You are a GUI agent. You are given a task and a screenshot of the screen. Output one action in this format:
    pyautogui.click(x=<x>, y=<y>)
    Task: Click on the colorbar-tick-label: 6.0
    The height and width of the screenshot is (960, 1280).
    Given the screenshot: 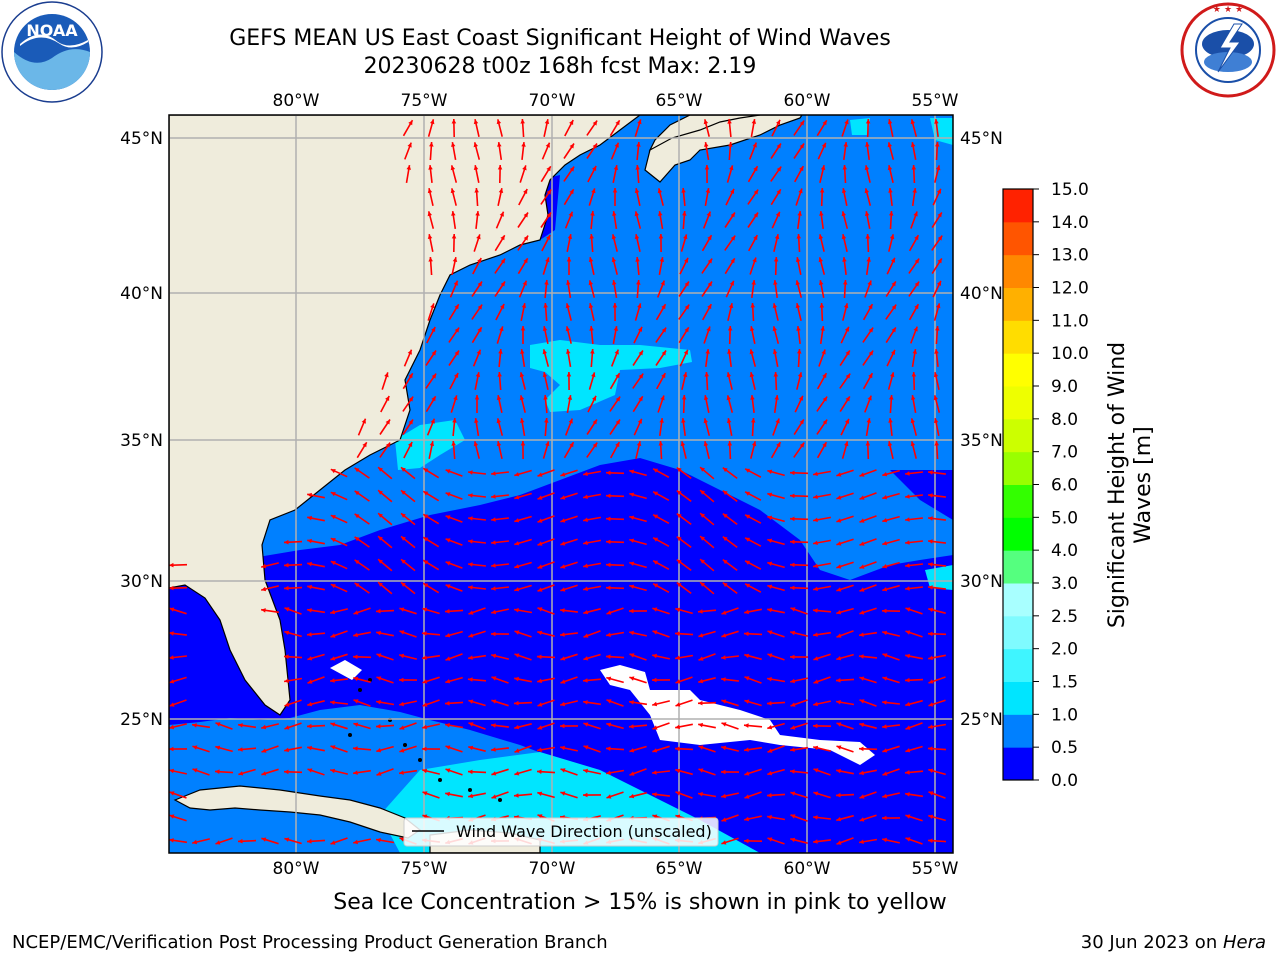 What is the action you would take?
    pyautogui.click(x=1064, y=486)
    